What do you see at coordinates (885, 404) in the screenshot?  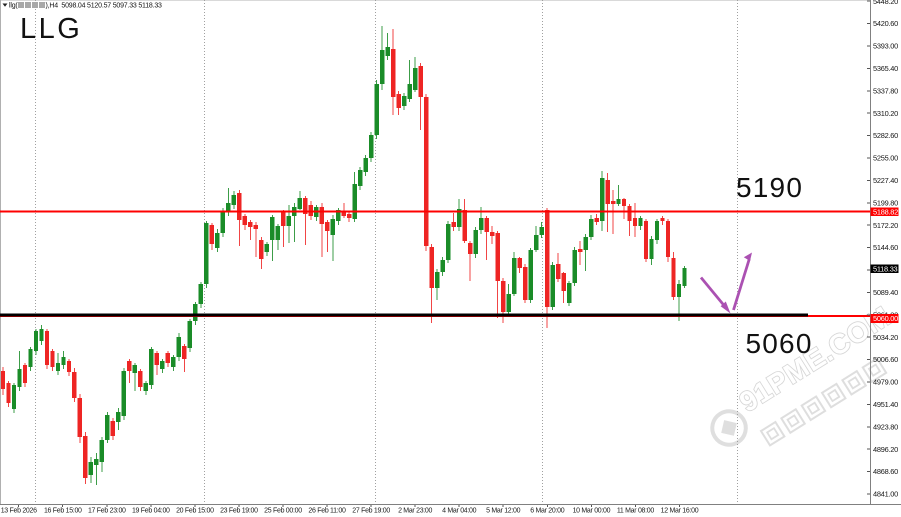 I see `svg-text: 4951.40` at bounding box center [885, 404].